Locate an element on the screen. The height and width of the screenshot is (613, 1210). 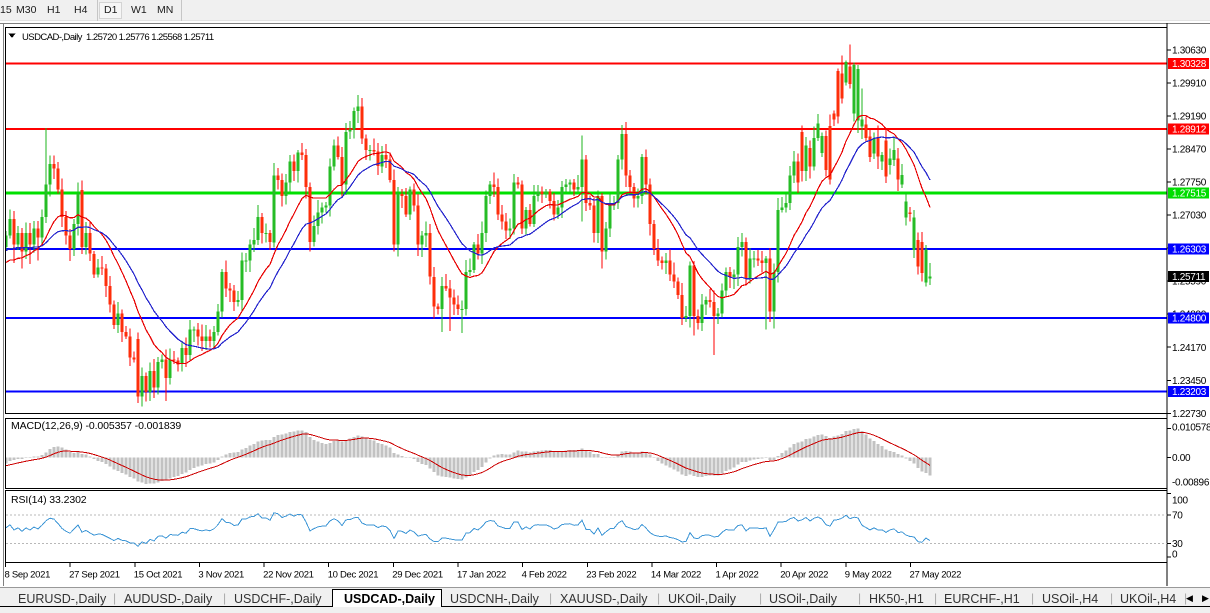
svg-text: 1.27515 is located at coordinates (1189, 194).